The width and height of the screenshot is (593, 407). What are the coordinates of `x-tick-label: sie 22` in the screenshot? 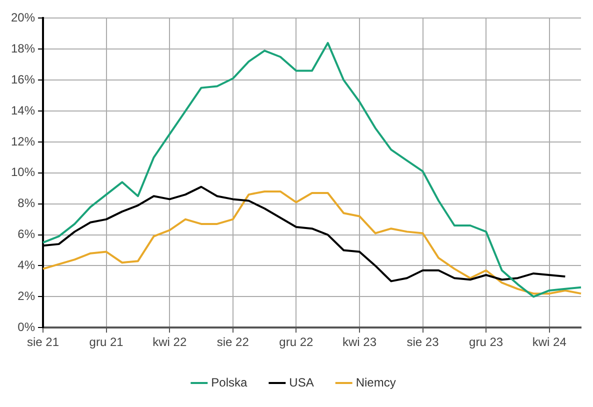 It's located at (233, 342).